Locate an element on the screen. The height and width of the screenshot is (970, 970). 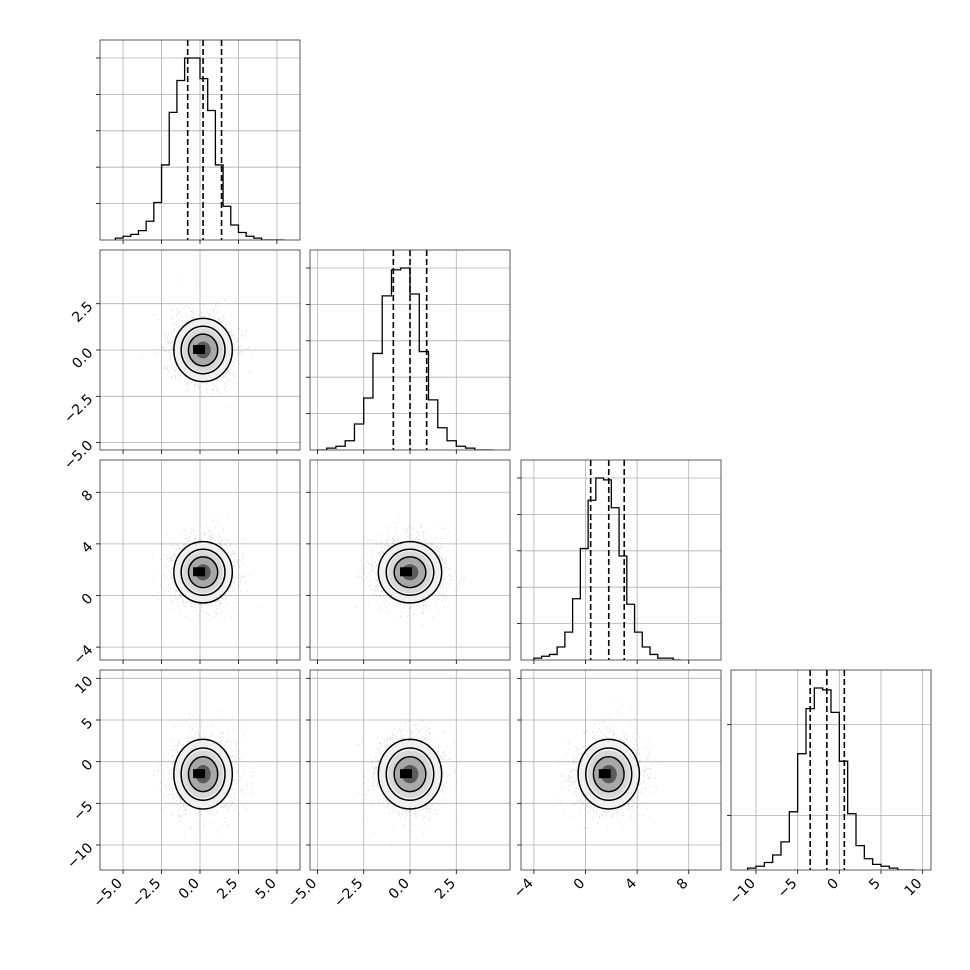
scatter-panel-2-0: −4 0 4 8 is located at coordinates (185, 563).